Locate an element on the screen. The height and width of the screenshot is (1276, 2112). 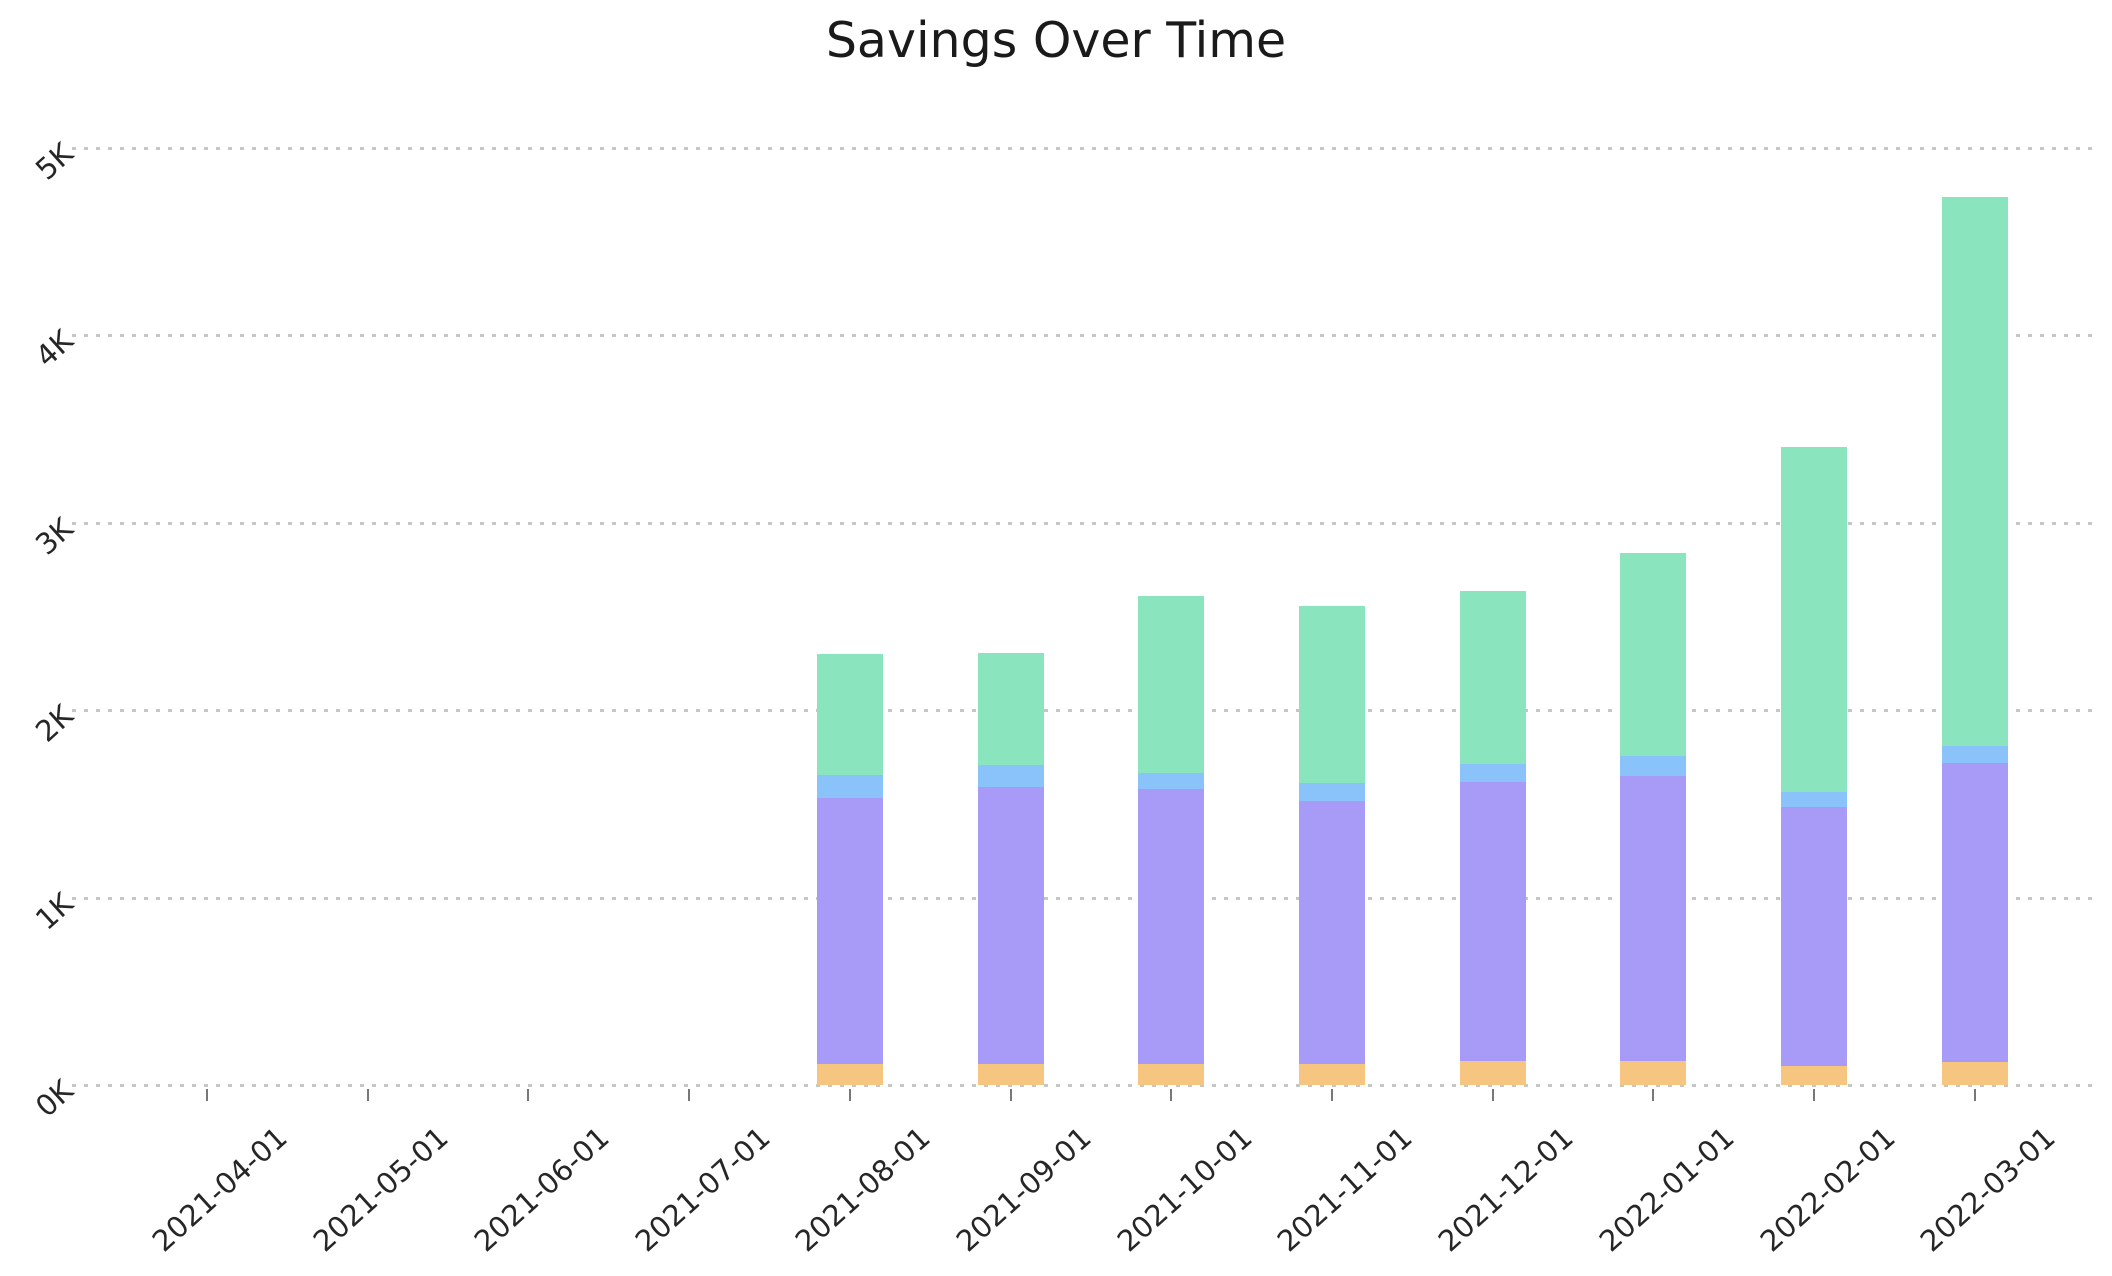
x-tick-label-text: 2021-10-01 is located at coordinates (1184, 1189).